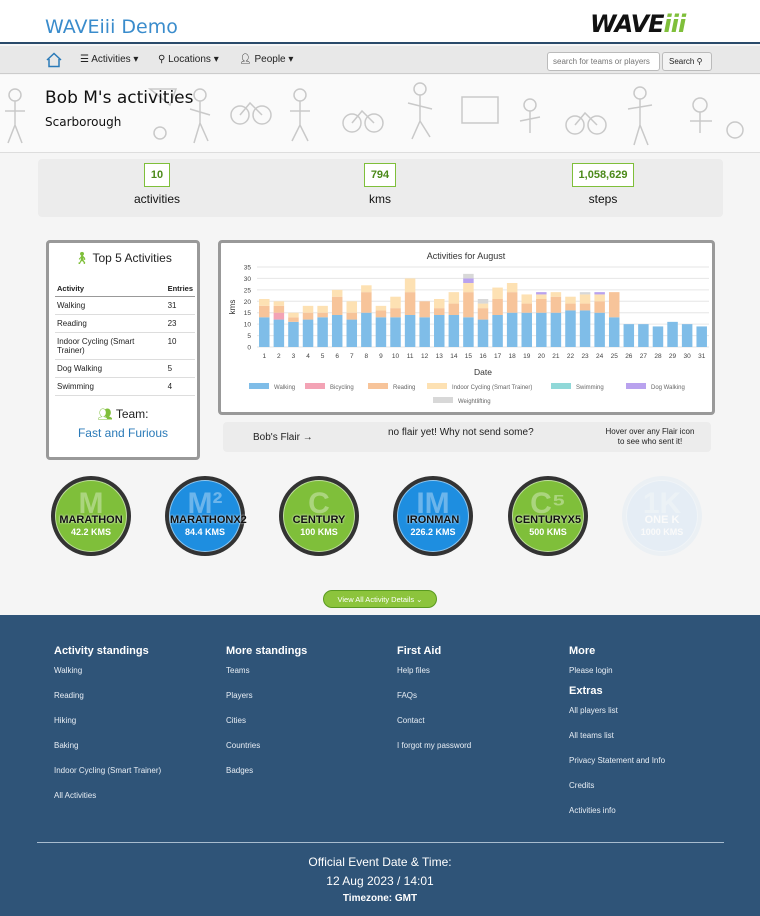 The height and width of the screenshot is (916, 760). Describe the element at coordinates (352, 356) in the screenshot. I see `x-tick-label: 7` at that location.